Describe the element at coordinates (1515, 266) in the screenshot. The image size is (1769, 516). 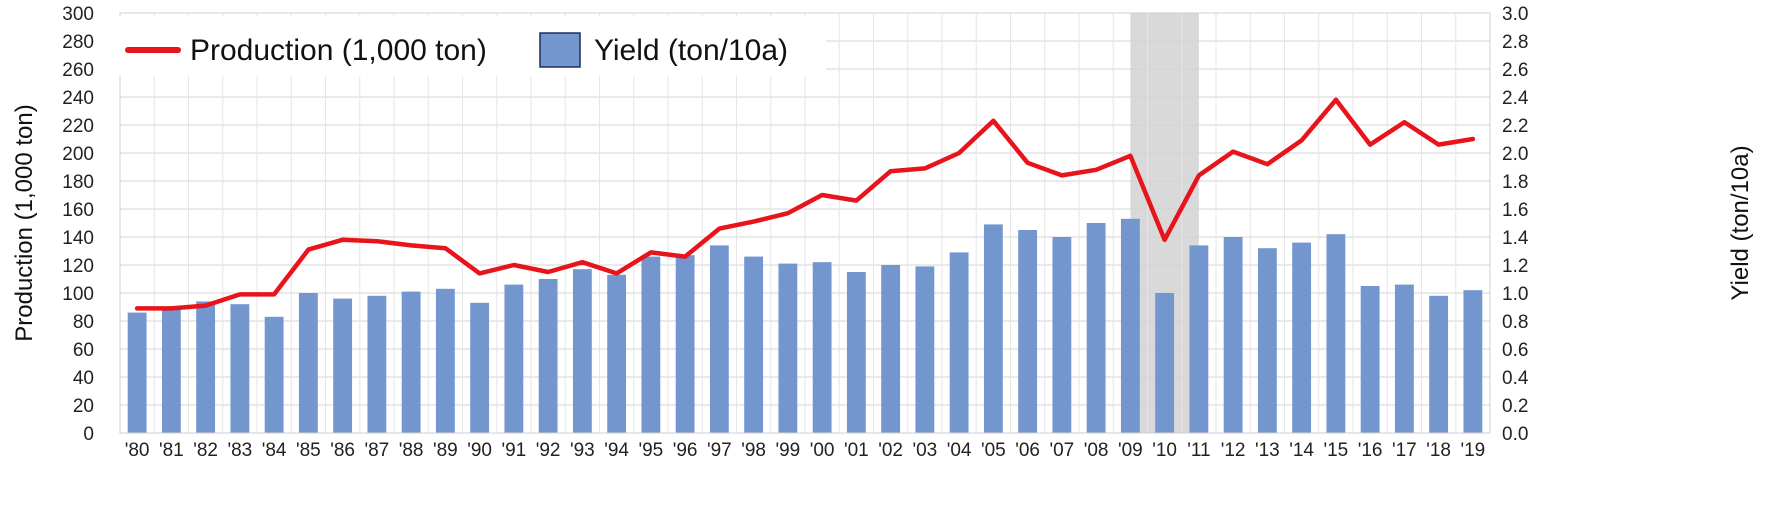
I see `y-right-tick-label: 1.2` at that location.